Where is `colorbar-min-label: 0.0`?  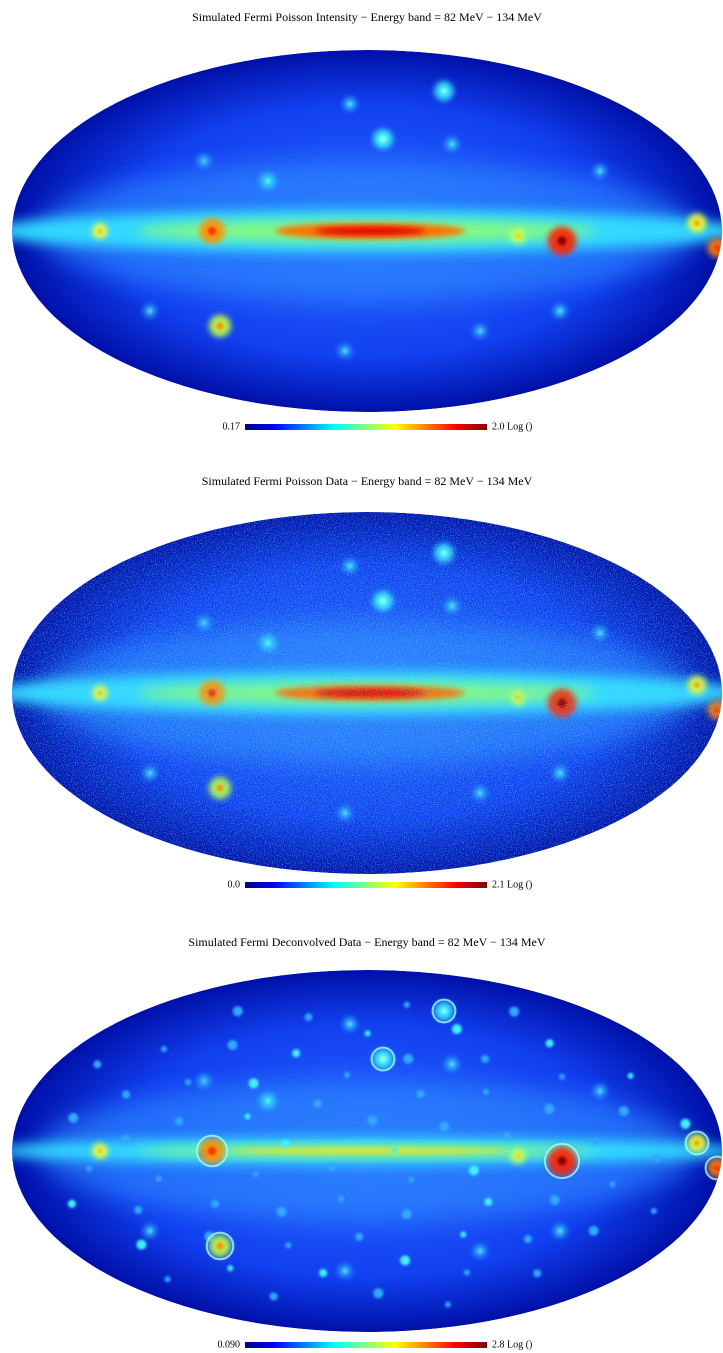
colorbar-min-label: 0.0 is located at coordinates (234, 884).